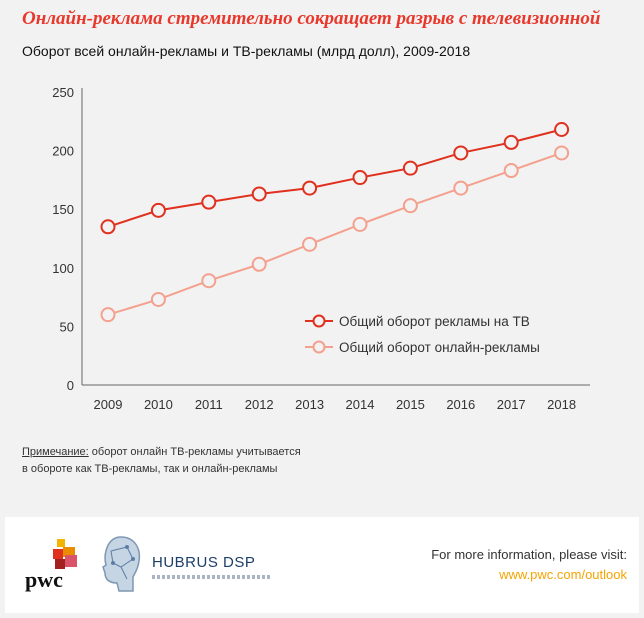 Image resolution: width=644 pixels, height=618 pixels. Describe the element at coordinates (309, 404) in the screenshot. I see `x-tick-label: 2013` at that location.